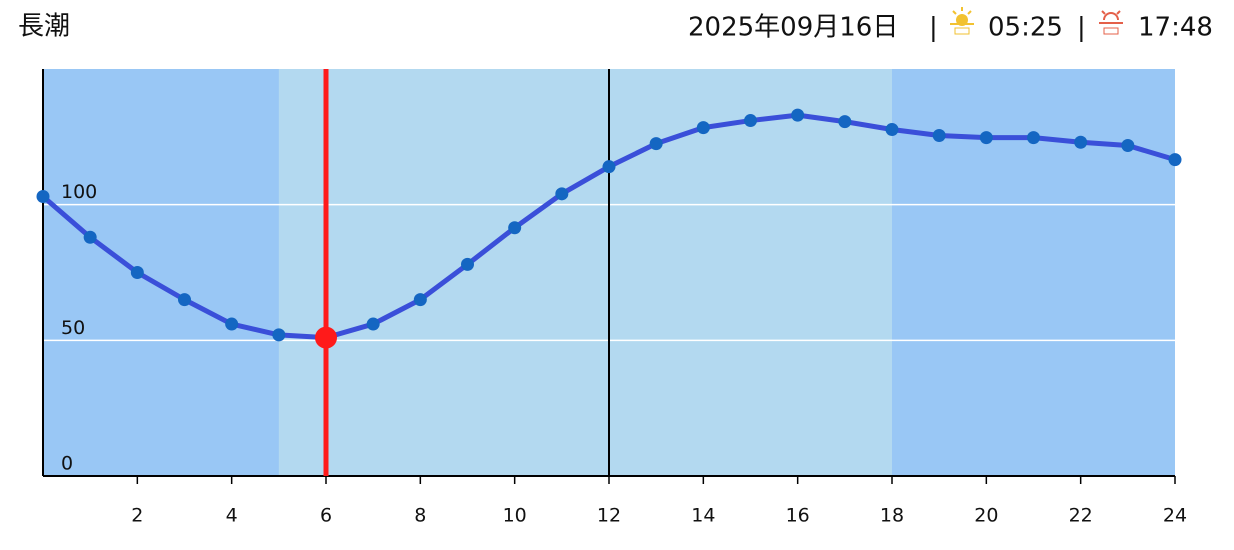  I want to click on sunset-time: 17:48, so click(1175, 28).